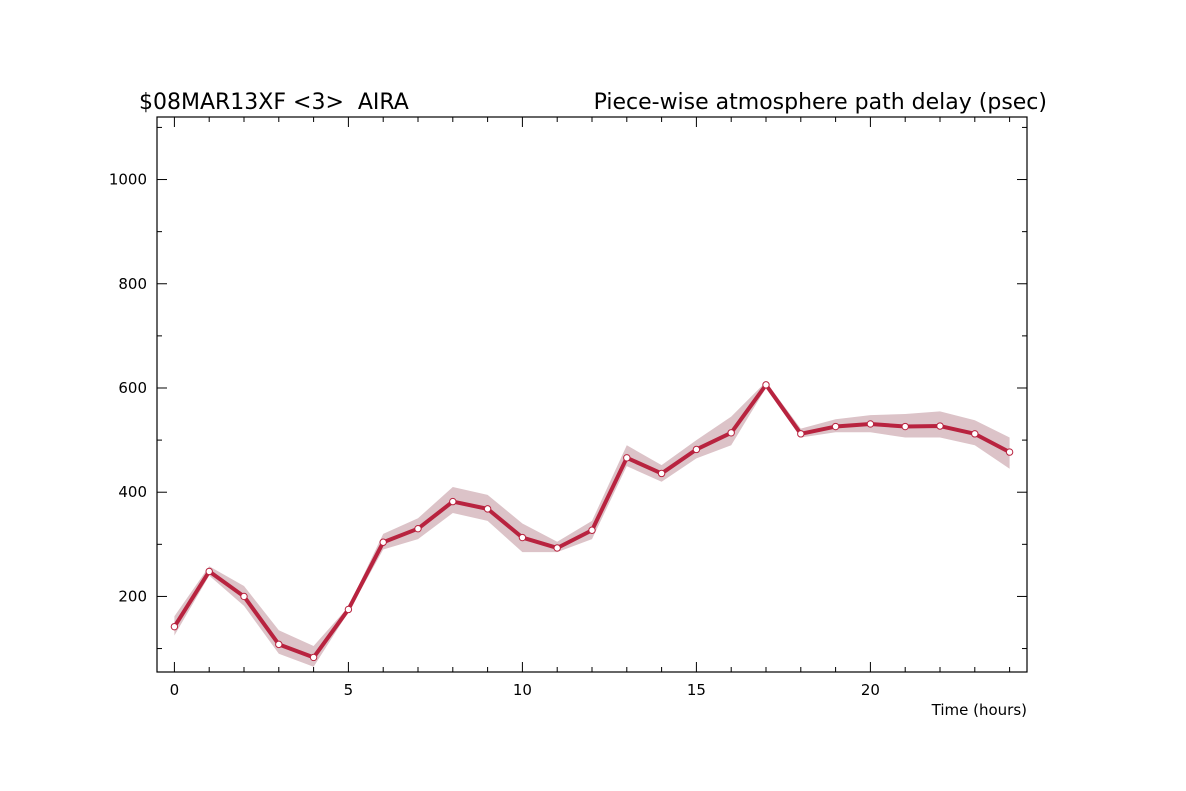 This screenshot has width=1186, height=791. What do you see at coordinates (979, 710) in the screenshot?
I see `x-axis-title: Time (hours)` at bounding box center [979, 710].